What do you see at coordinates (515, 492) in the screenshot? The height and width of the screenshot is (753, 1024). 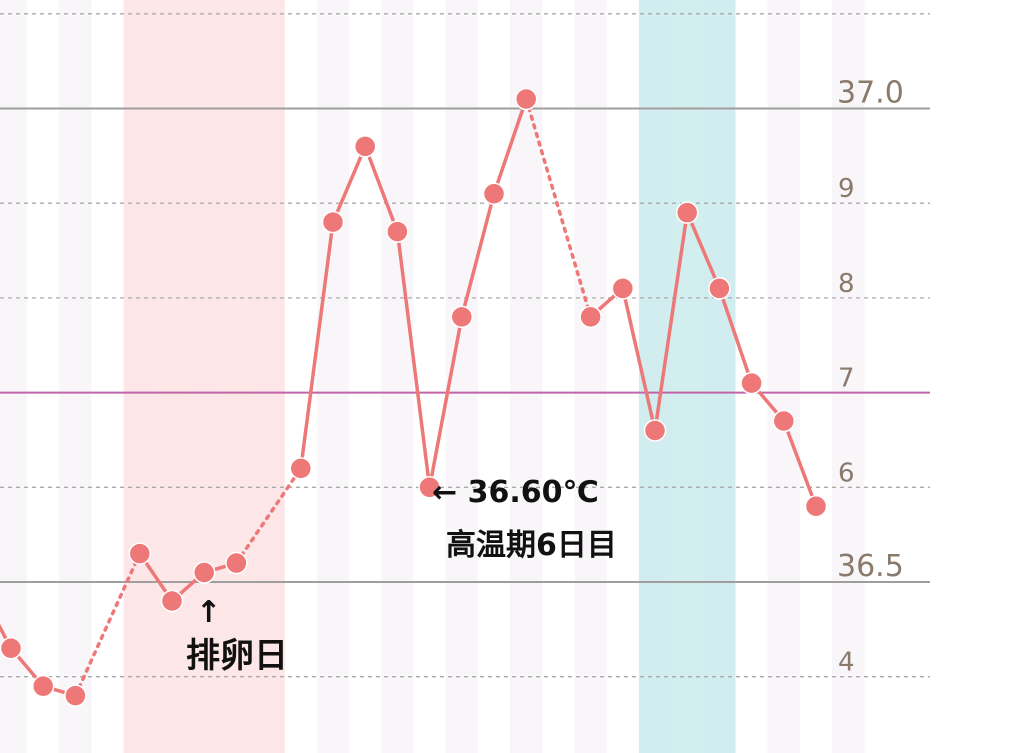 I see `annotation-temp-arrow: ← 36.60℃` at bounding box center [515, 492].